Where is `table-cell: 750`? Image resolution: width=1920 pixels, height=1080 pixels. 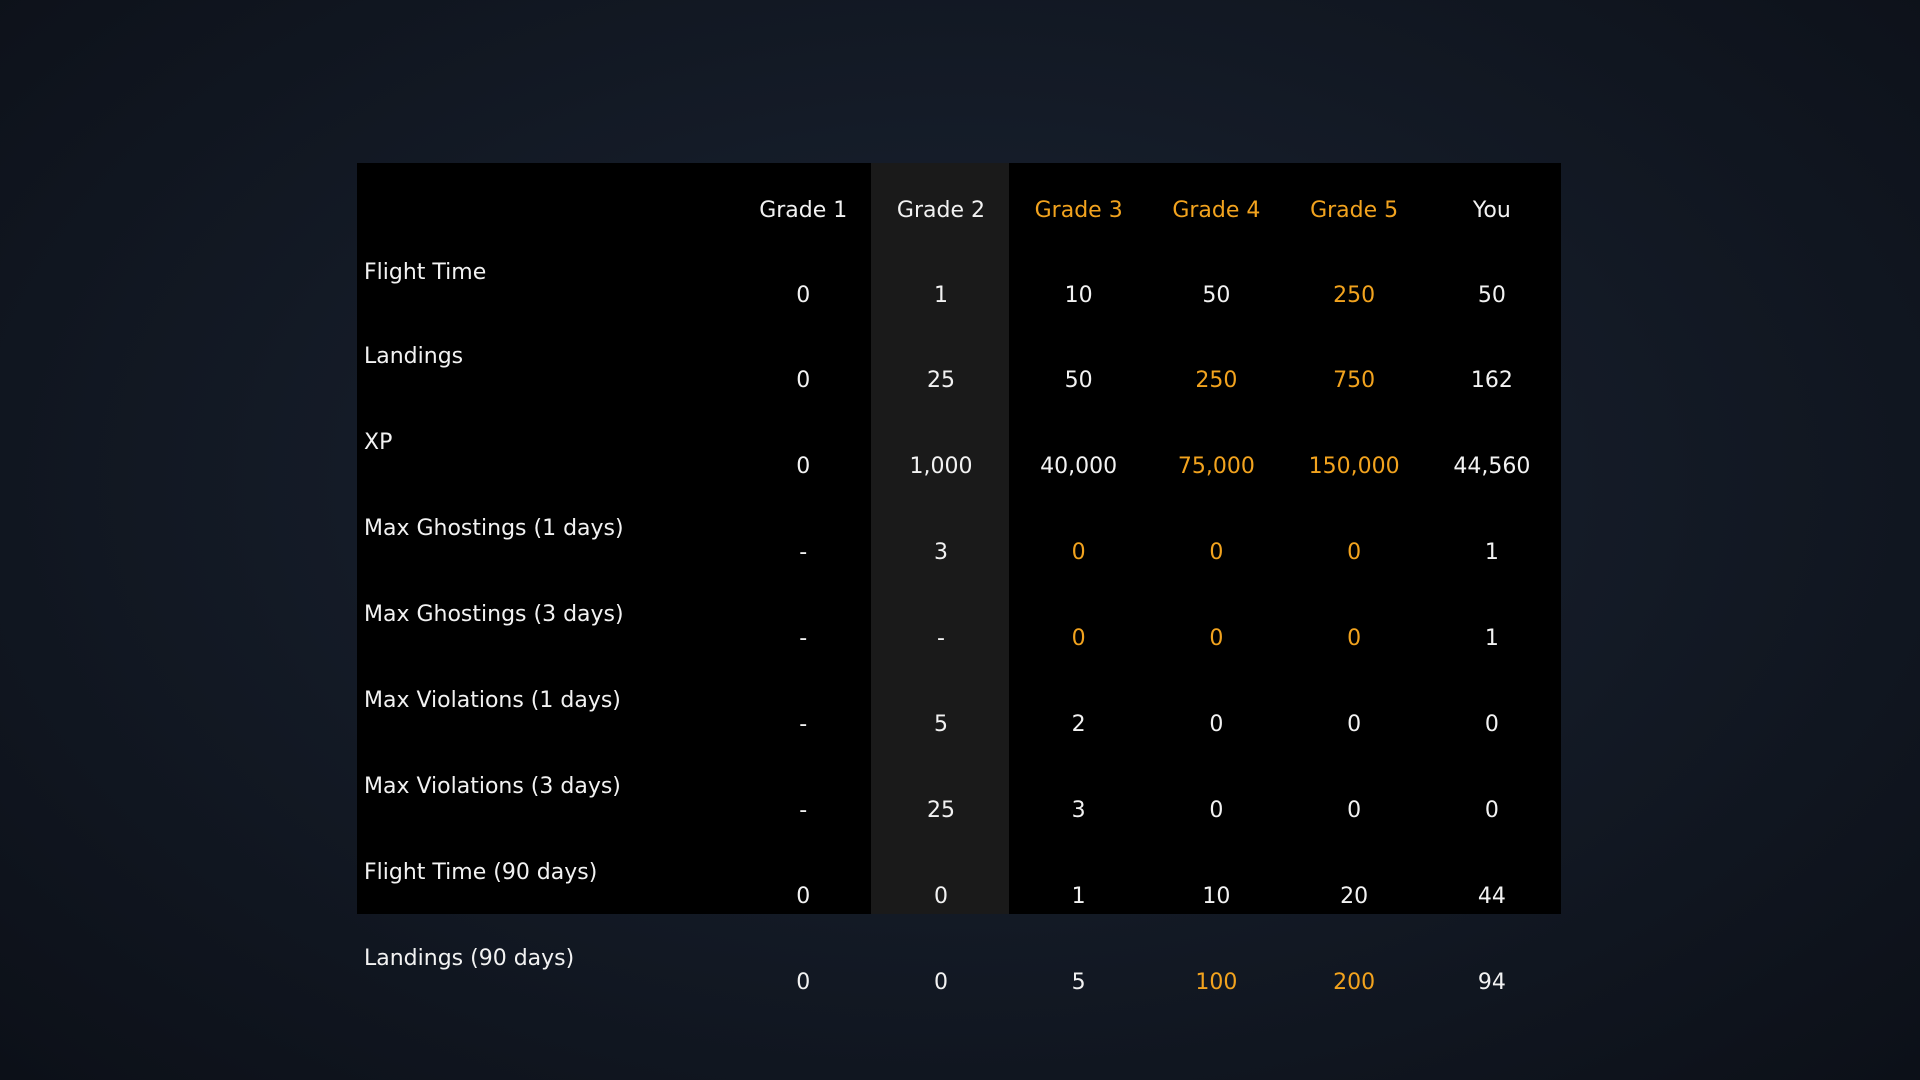 table-cell: 750 is located at coordinates (1354, 380).